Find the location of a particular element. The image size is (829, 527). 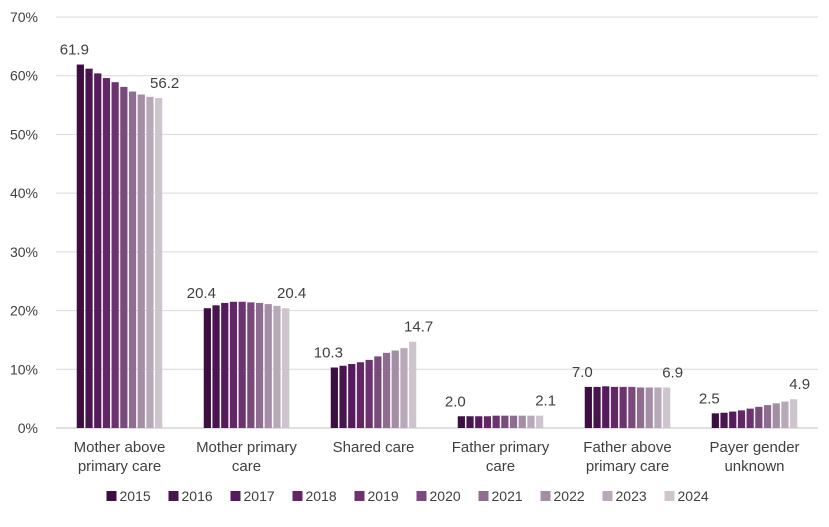

data-label: 10.3 is located at coordinates (328, 353).